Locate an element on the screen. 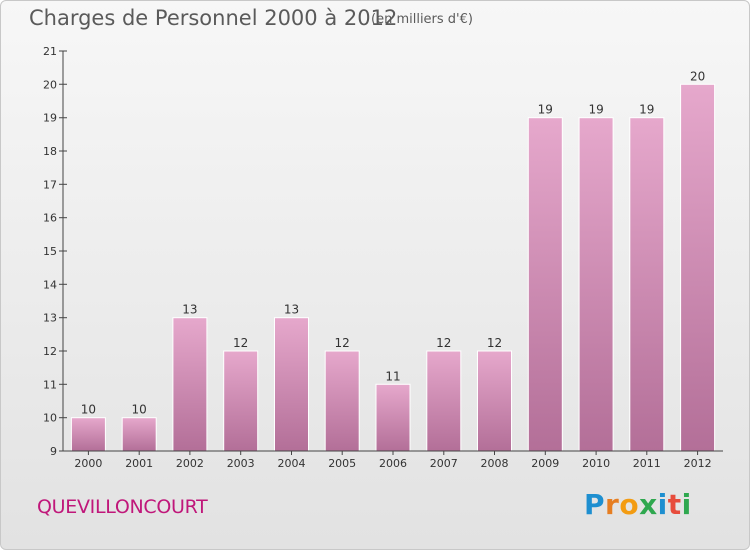 The image size is (750, 550). x-tick-2000: 2000 is located at coordinates (88, 463).